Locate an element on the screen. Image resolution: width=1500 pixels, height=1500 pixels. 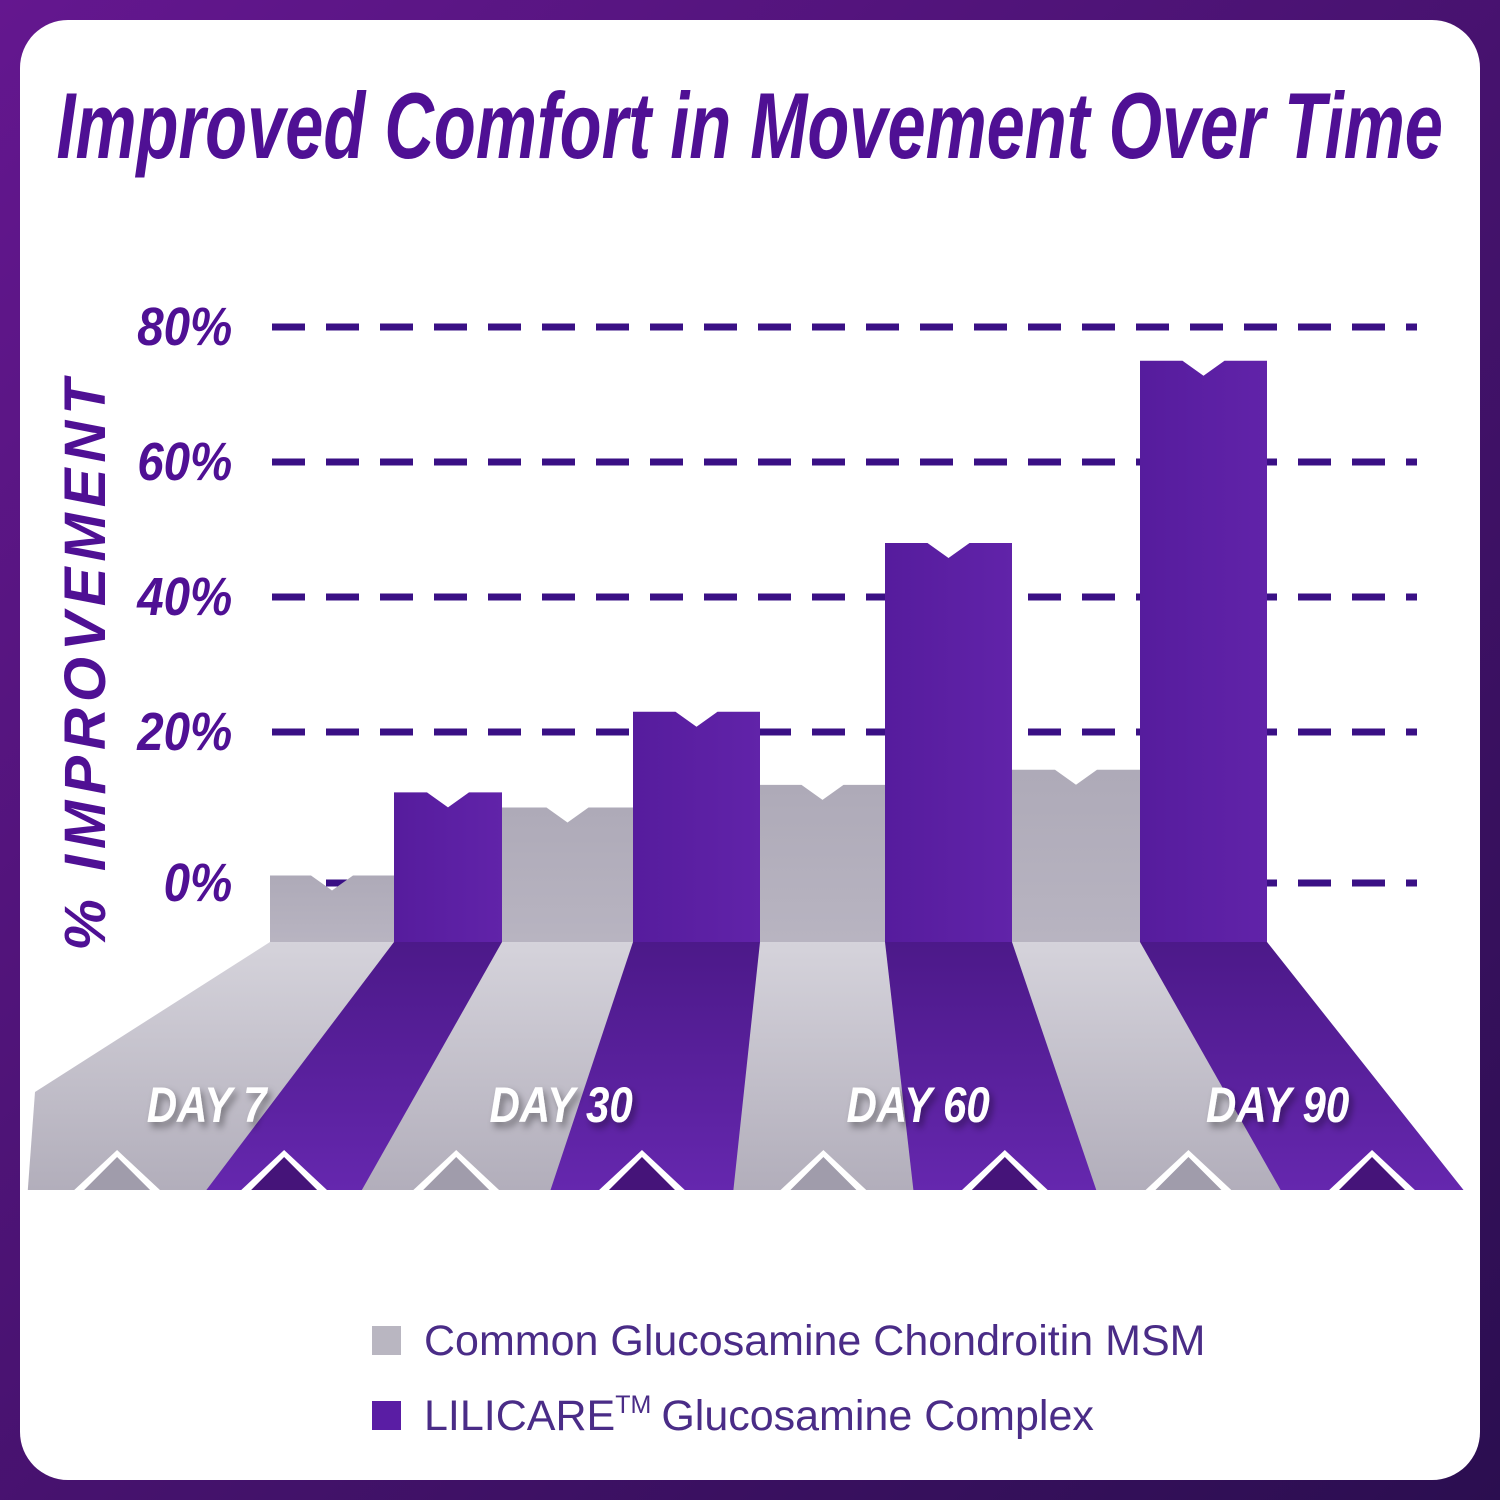
label-day-60: DAY 60 is located at coordinates (918, 1105).